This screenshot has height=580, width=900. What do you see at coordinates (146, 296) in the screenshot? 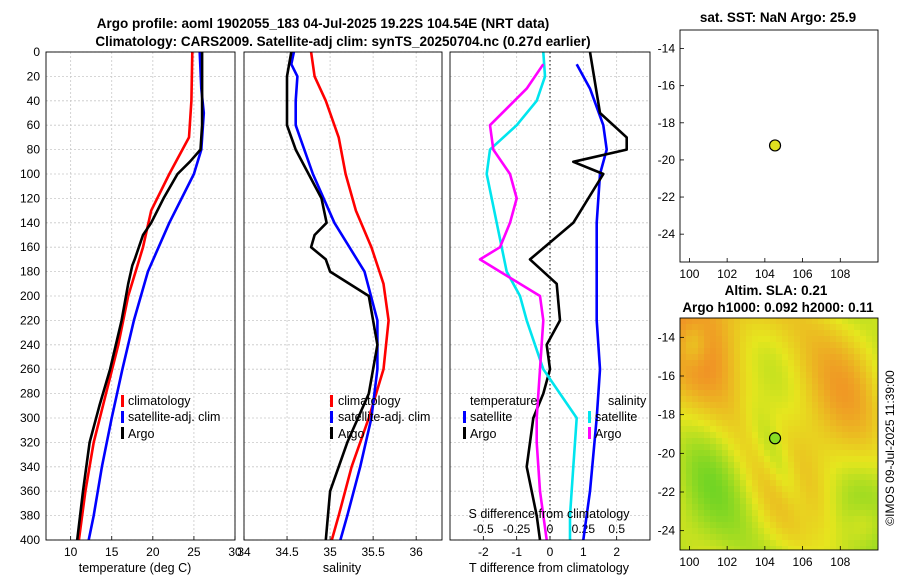
I see `temperature-series-satellite-adj-clim` at bounding box center [146, 296].